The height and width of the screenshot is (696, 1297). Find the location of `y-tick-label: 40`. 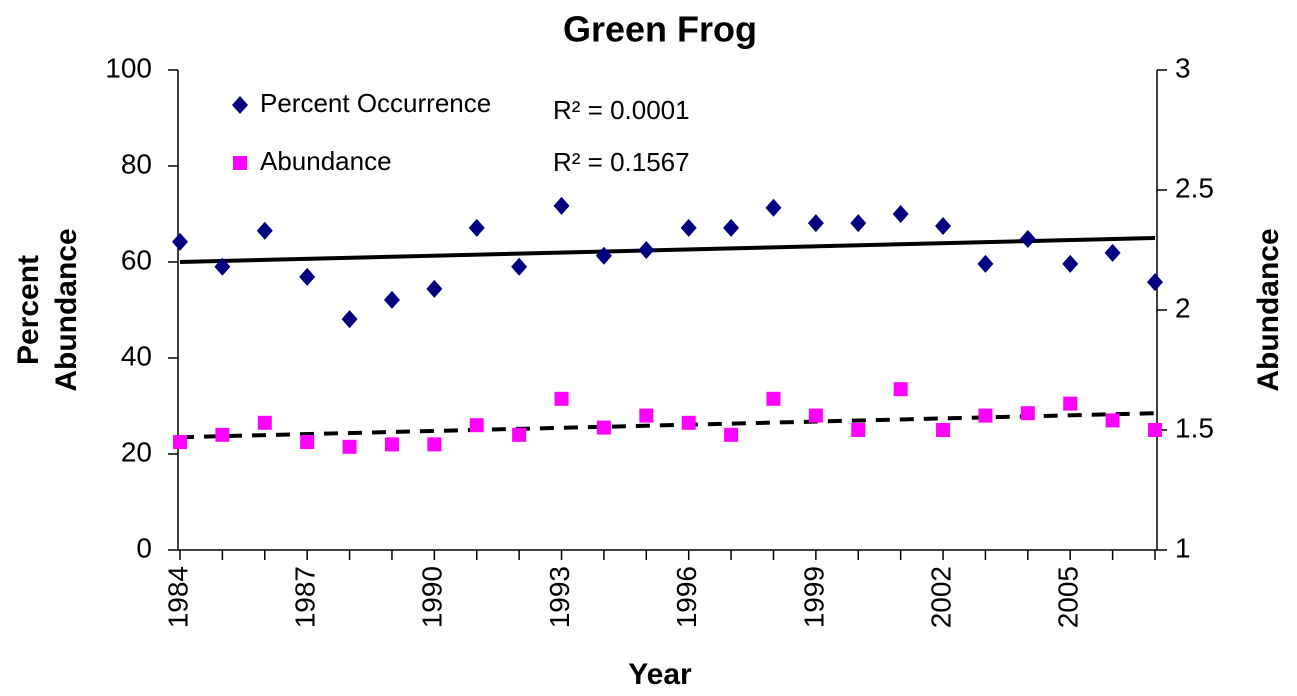

y-tick-label: 40 is located at coordinates (136, 355).